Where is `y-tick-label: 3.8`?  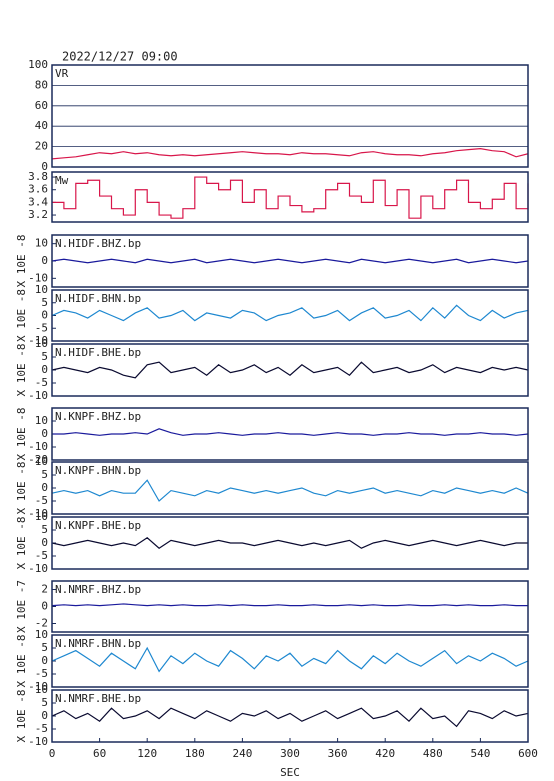 y-tick-label: 3.8 is located at coordinates (38, 176).